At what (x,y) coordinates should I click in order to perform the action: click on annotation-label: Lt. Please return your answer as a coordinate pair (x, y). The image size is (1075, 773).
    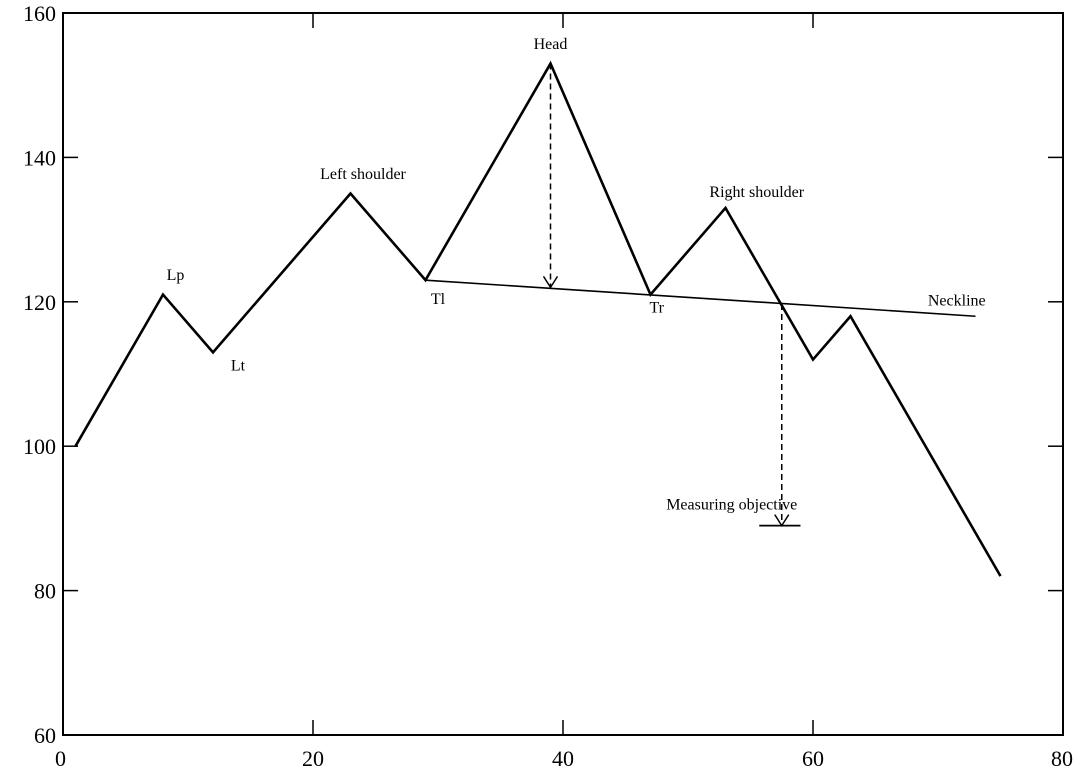
    Looking at the image, I should click on (238, 365).